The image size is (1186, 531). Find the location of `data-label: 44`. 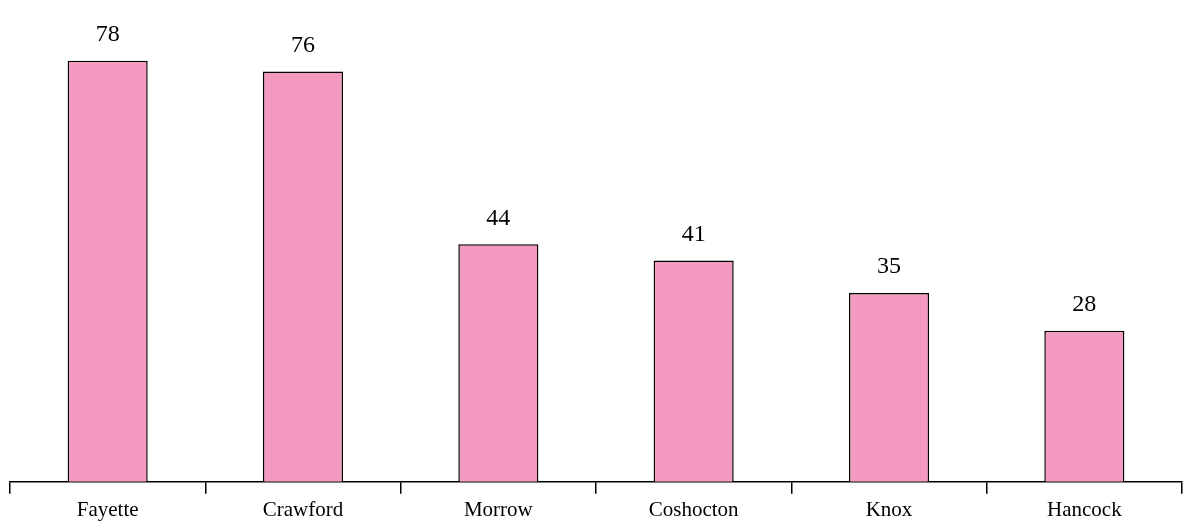

data-label: 44 is located at coordinates (498, 216).